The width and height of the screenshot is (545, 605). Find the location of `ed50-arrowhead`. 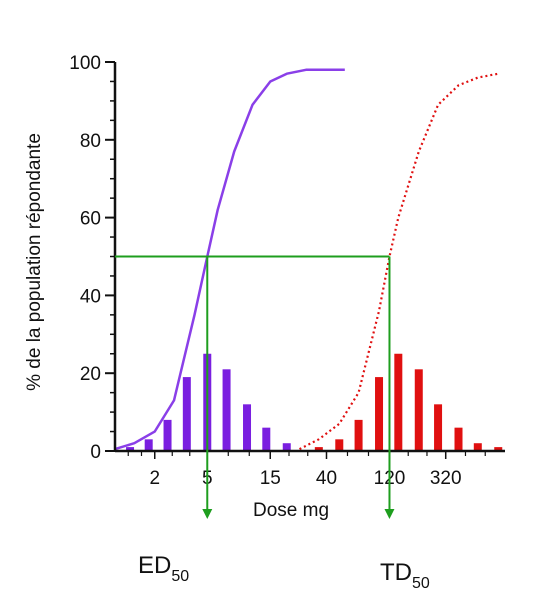

ed50-arrowhead is located at coordinates (207, 514).